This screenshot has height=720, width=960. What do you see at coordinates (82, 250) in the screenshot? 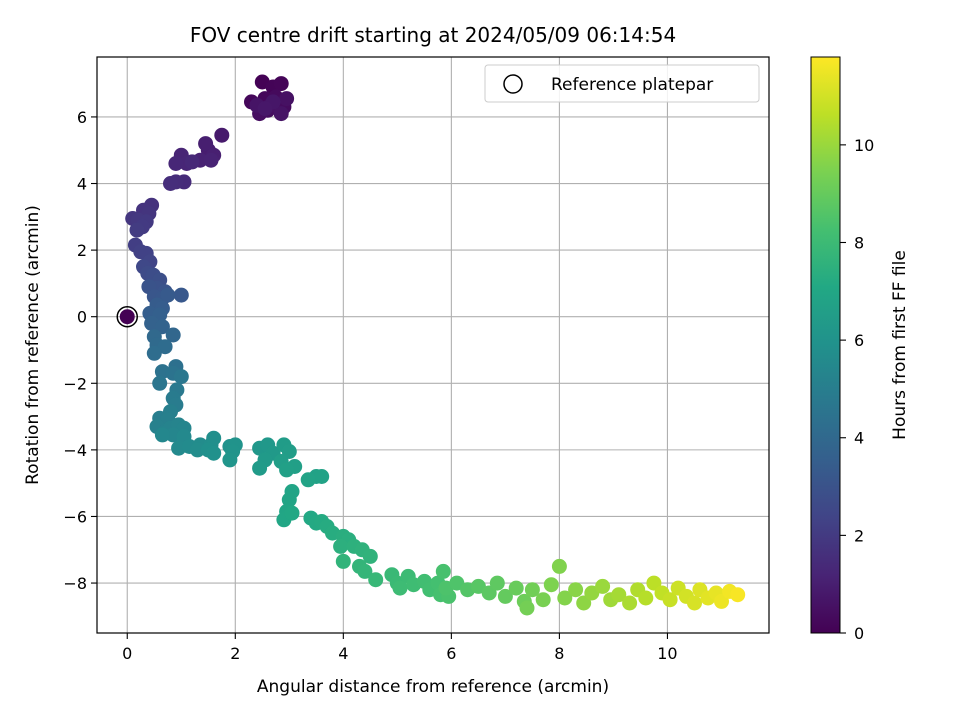
I see `y-tick-label: 2` at bounding box center [82, 250].